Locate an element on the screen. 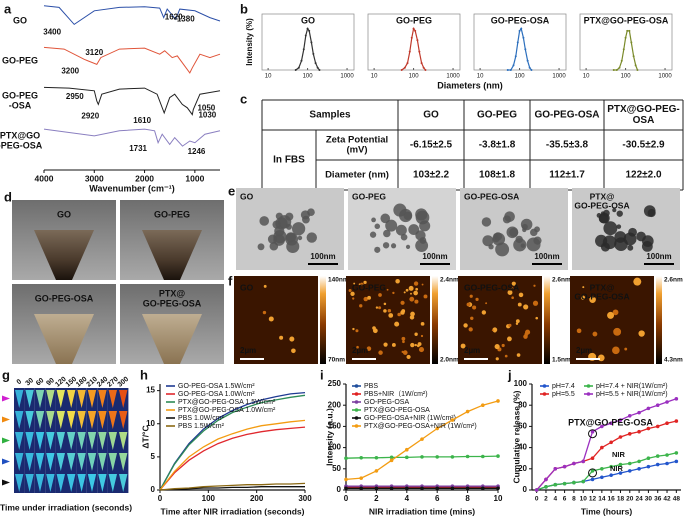  table-cell: -6.15±2.5 is located at coordinates (431, 145).